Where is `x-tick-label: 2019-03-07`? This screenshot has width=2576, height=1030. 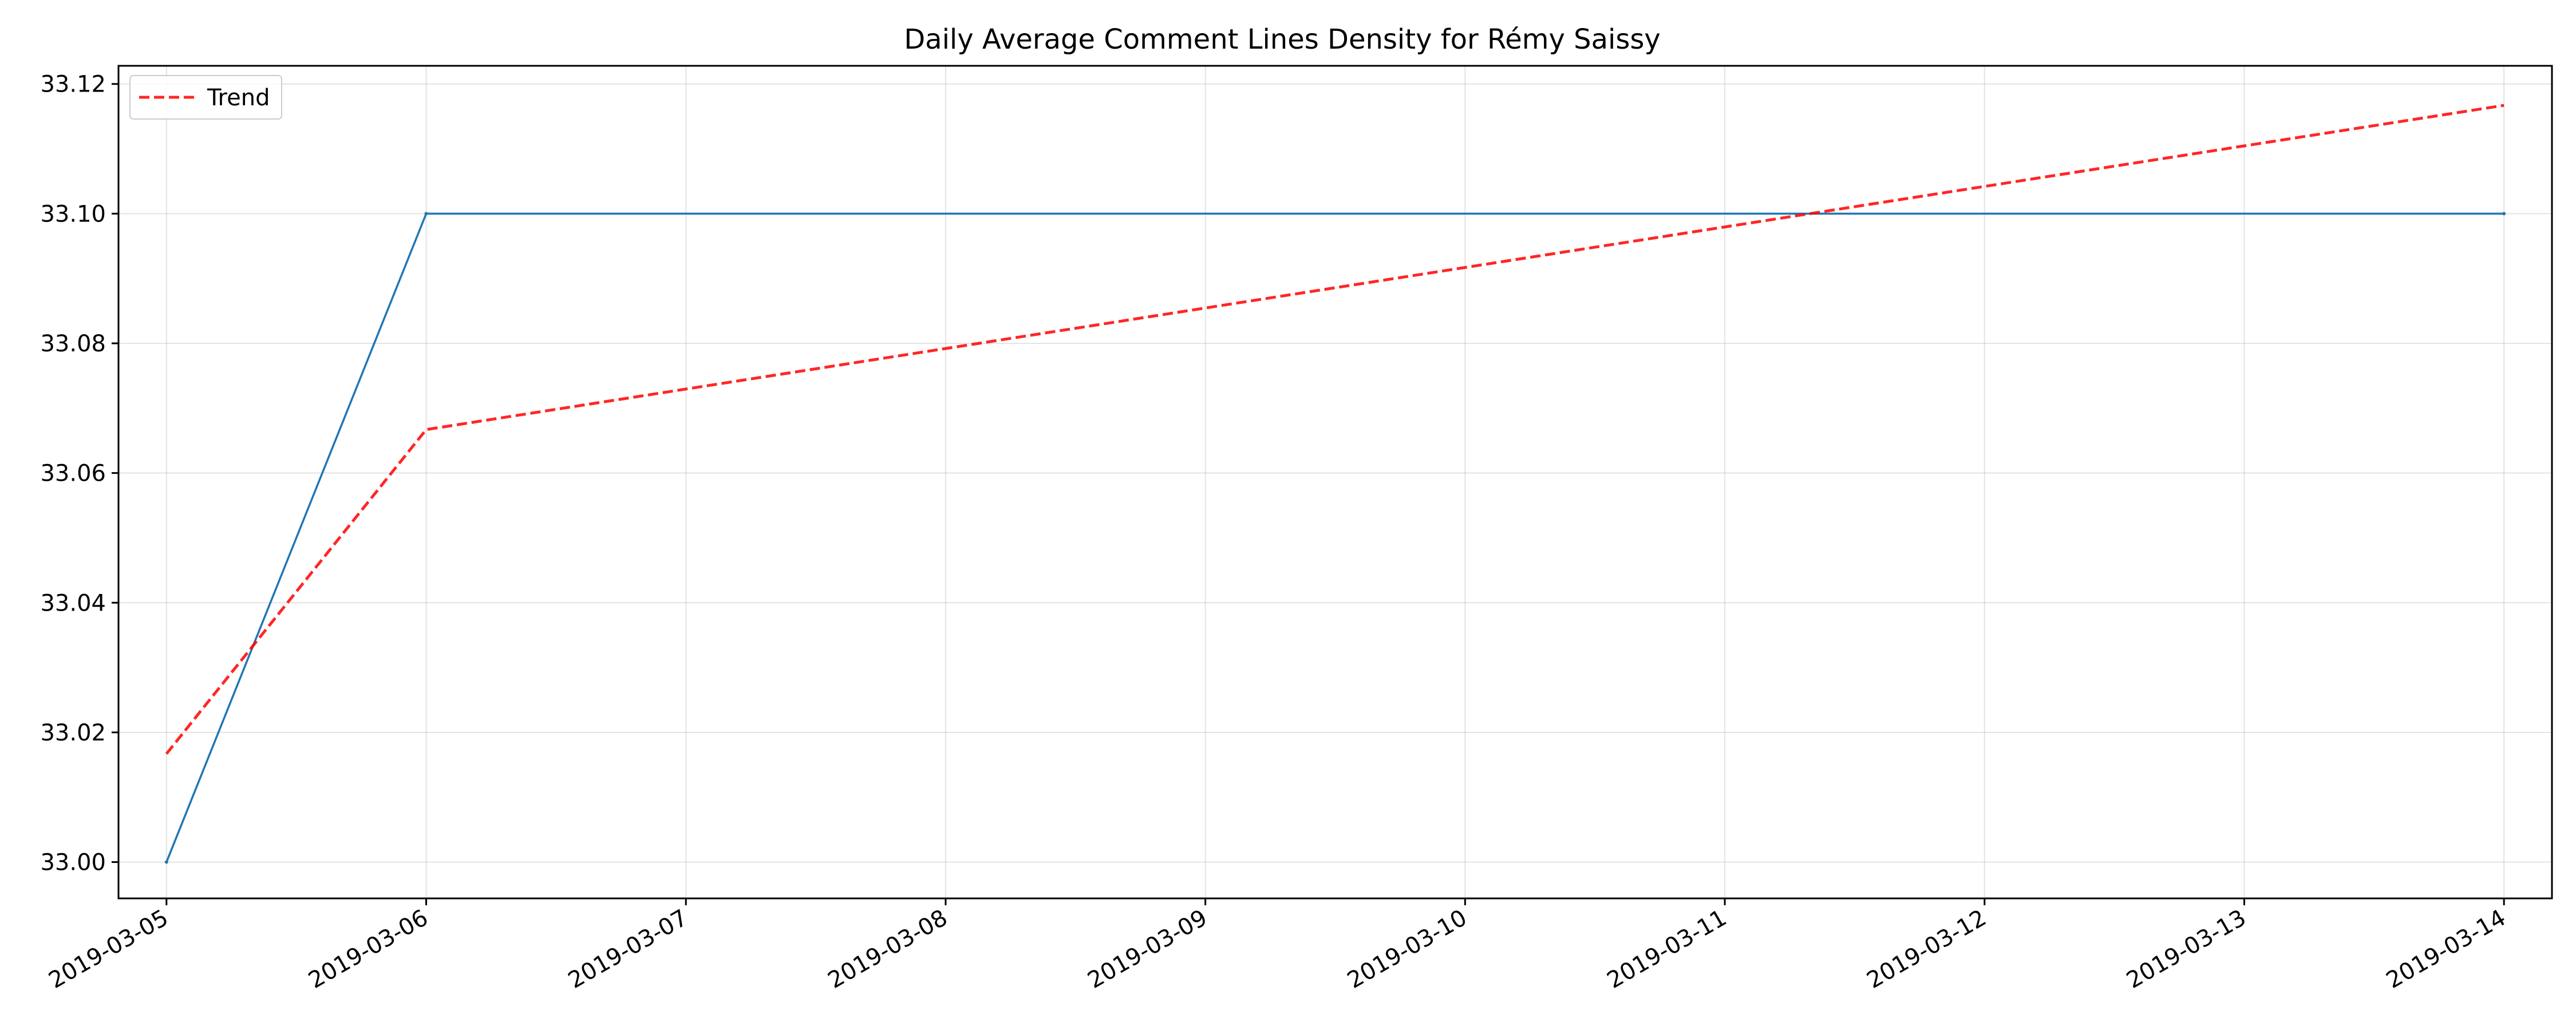
x-tick-label: 2019-03-07 is located at coordinates (628, 949).